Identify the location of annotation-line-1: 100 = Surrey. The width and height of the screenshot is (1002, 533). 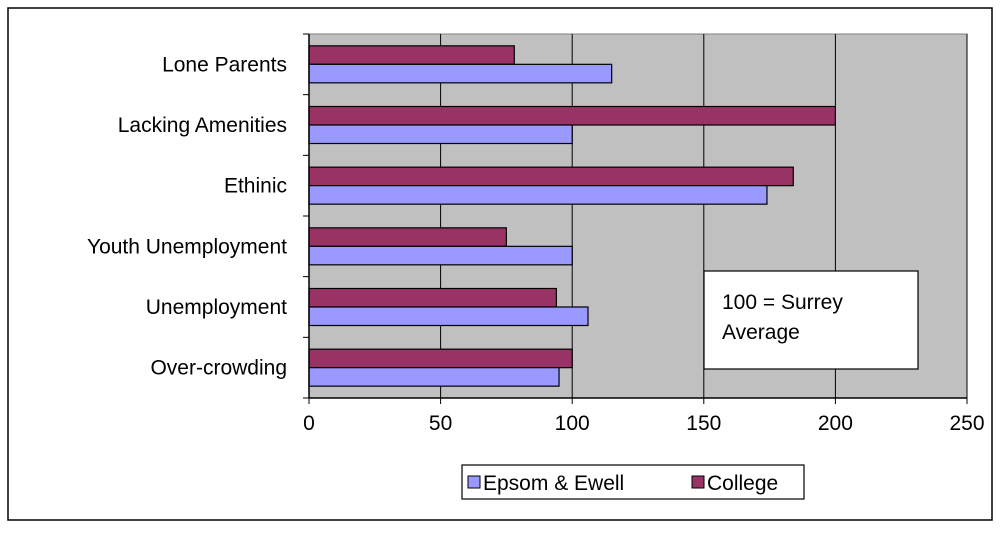
(782, 302).